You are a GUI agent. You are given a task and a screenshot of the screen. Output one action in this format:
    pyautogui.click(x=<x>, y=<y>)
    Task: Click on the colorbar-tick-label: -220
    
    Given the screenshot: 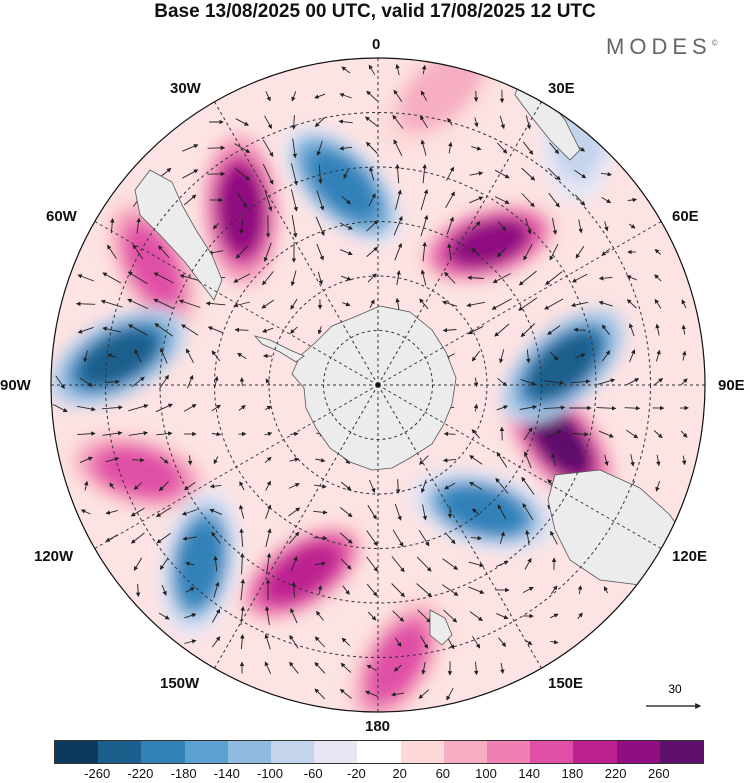 What is the action you would take?
    pyautogui.click(x=140, y=773)
    